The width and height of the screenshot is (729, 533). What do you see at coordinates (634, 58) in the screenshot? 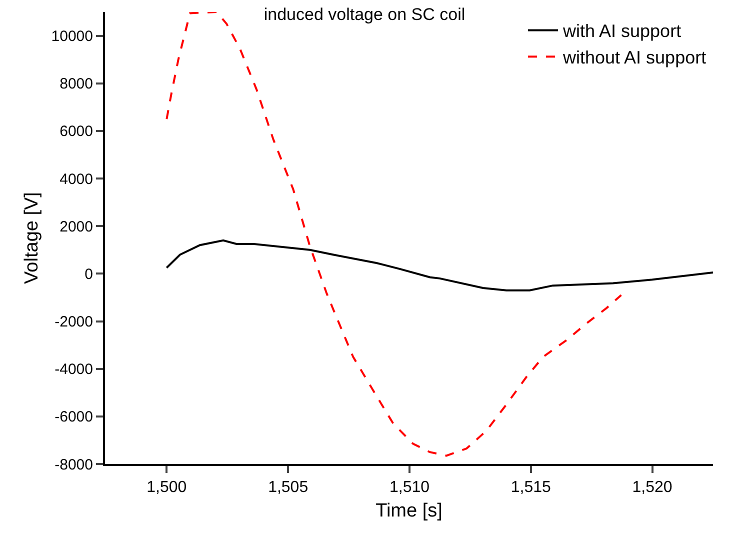
I see `legend-label: without AI support` at bounding box center [634, 58].